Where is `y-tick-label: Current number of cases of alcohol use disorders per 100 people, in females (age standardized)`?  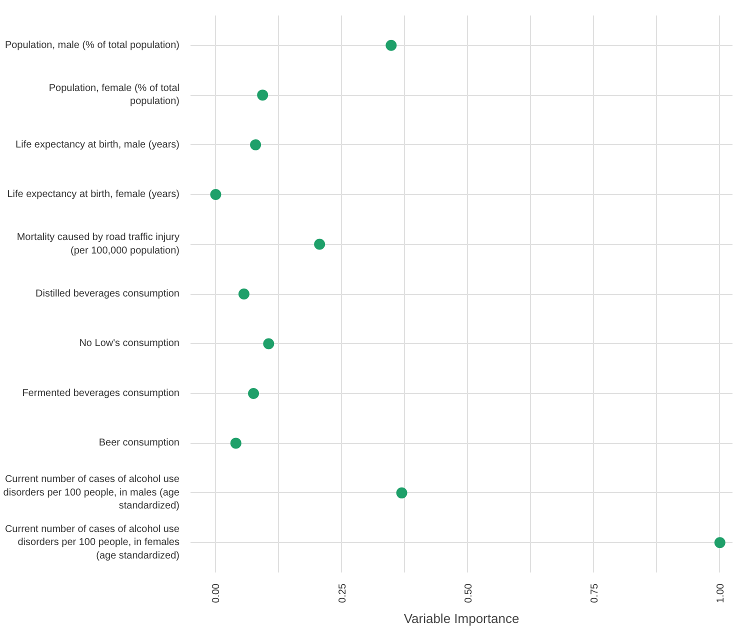 y-tick-label: Current number of cases of alcohol use disorders per 100 people, in females (age standardized) is located at coordinates (92, 543).